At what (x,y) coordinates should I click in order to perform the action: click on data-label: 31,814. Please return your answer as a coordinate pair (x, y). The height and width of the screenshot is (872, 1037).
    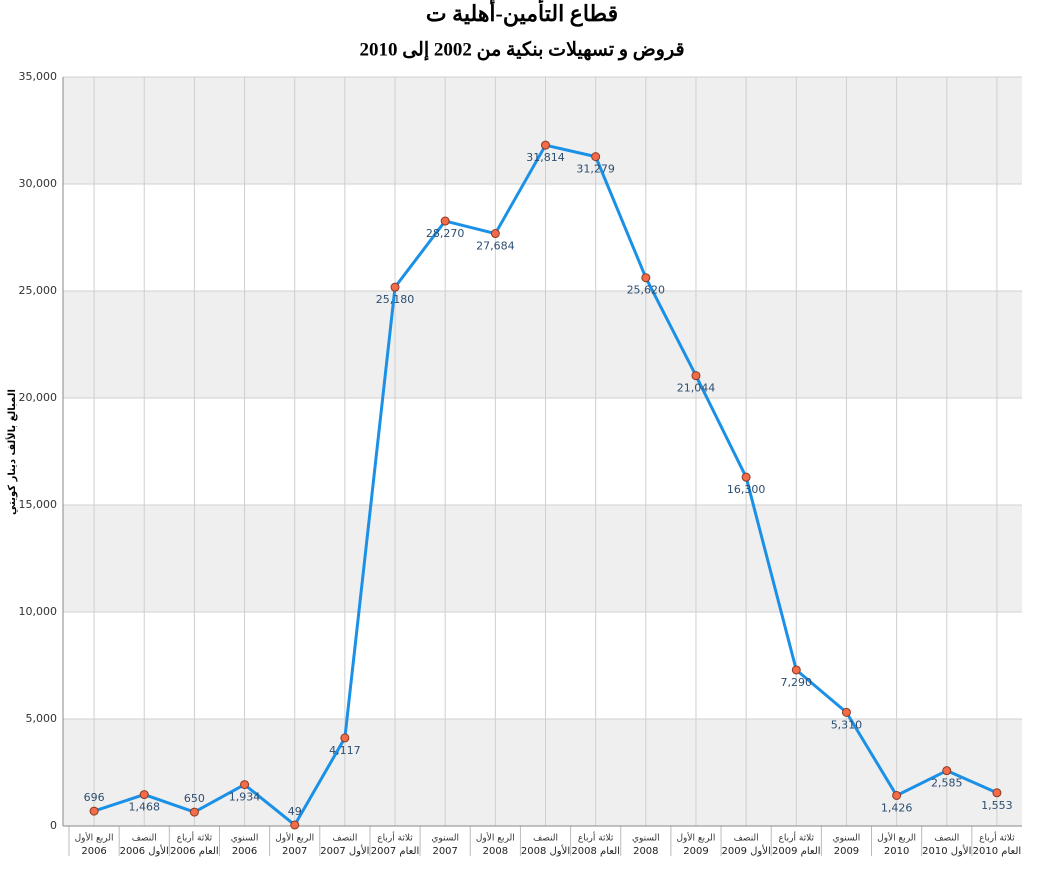
    Looking at the image, I should click on (545, 157).